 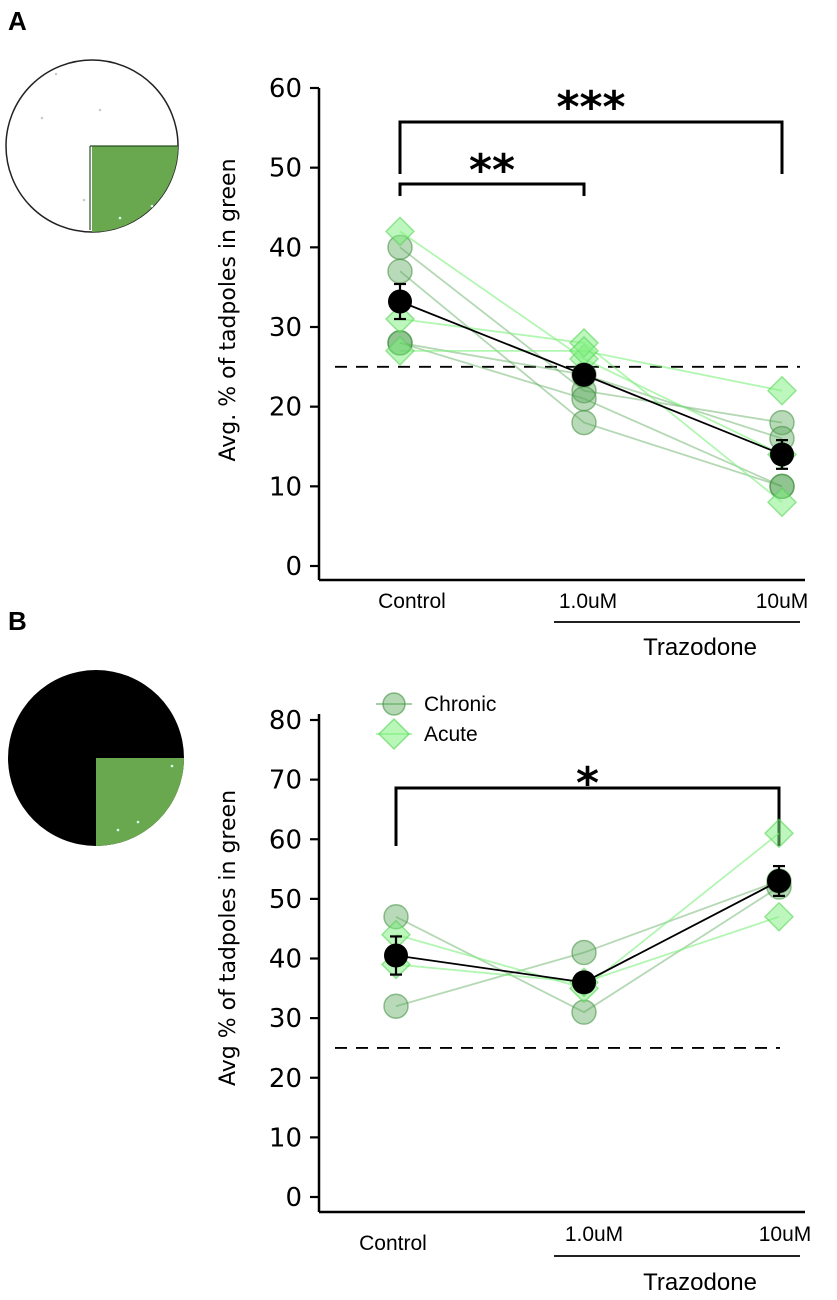 I want to click on significance-stars: ***, so click(x=590, y=107).